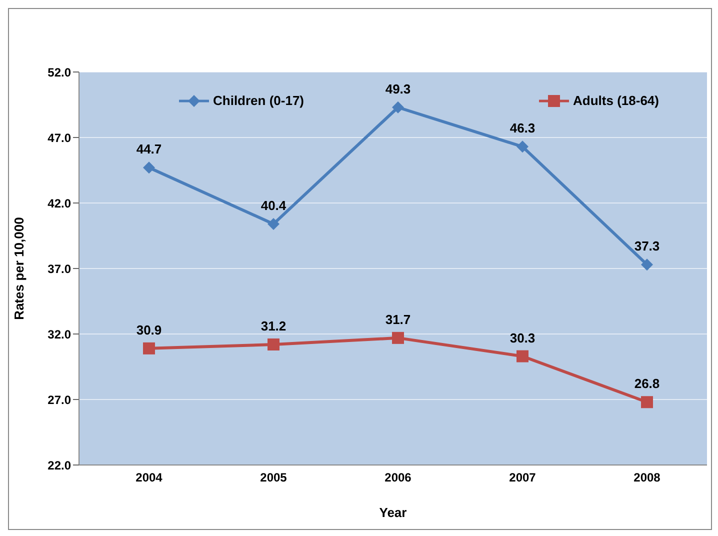 The width and height of the screenshot is (718, 536). What do you see at coordinates (647, 477) in the screenshot?
I see `x-tick-label: 2008` at bounding box center [647, 477].